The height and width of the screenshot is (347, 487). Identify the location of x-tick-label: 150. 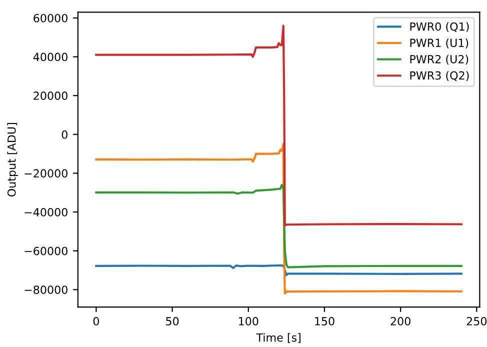
(324, 321).